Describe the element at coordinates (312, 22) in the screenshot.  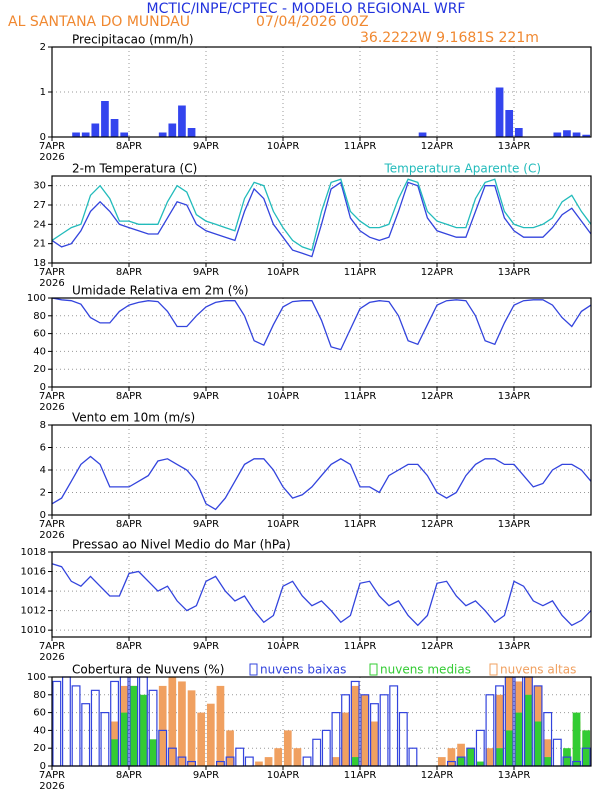
I see `header-run: 07/04/2026 00Z` at that location.